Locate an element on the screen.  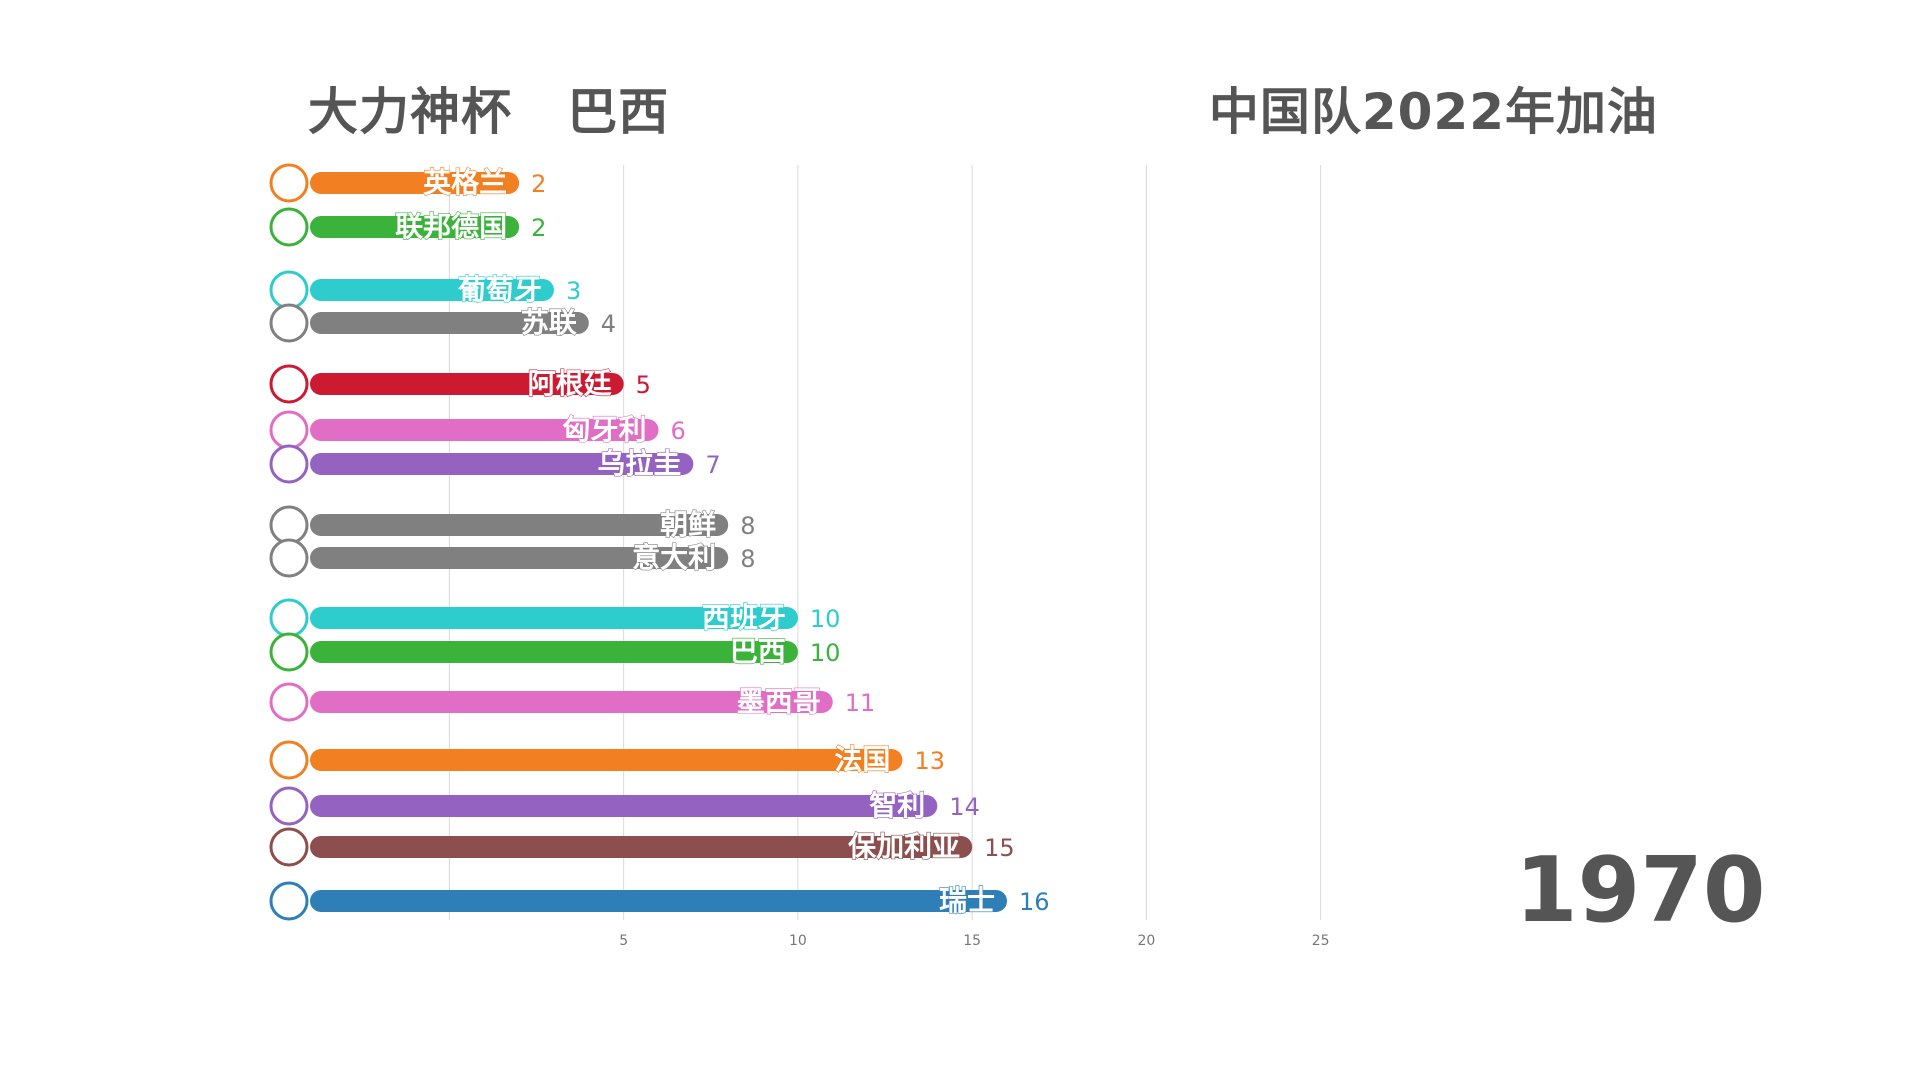
bar-value-label: 6 is located at coordinates (678, 431).